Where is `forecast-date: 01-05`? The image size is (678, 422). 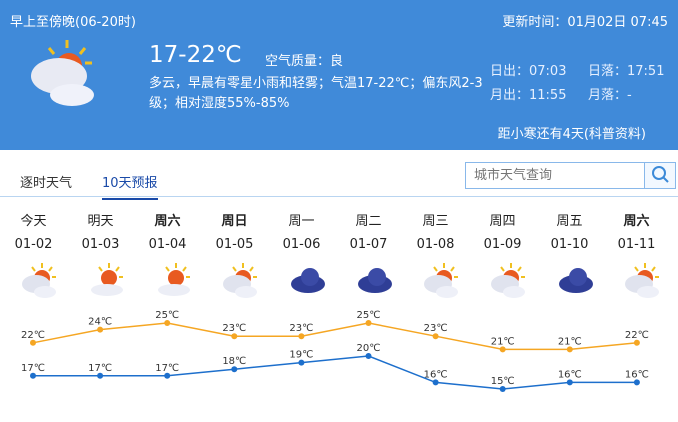
forecast-date: 01-05 is located at coordinates (234, 244).